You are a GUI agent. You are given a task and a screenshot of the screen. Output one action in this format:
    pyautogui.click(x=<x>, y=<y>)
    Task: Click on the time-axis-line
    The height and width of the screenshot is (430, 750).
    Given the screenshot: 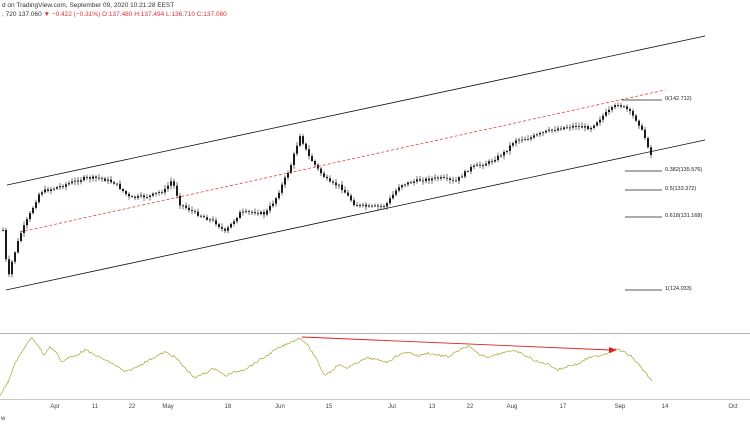 What is the action you would take?
    pyautogui.click(x=375, y=399)
    